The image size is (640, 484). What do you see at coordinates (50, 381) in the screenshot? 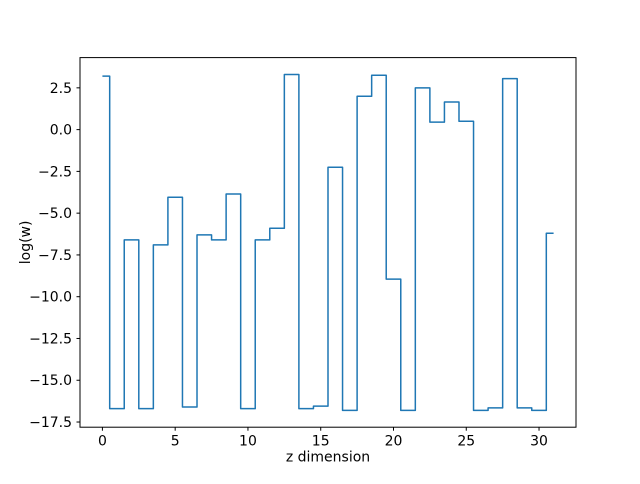
I see `y-tick-label: −15.0` at bounding box center [50, 381].